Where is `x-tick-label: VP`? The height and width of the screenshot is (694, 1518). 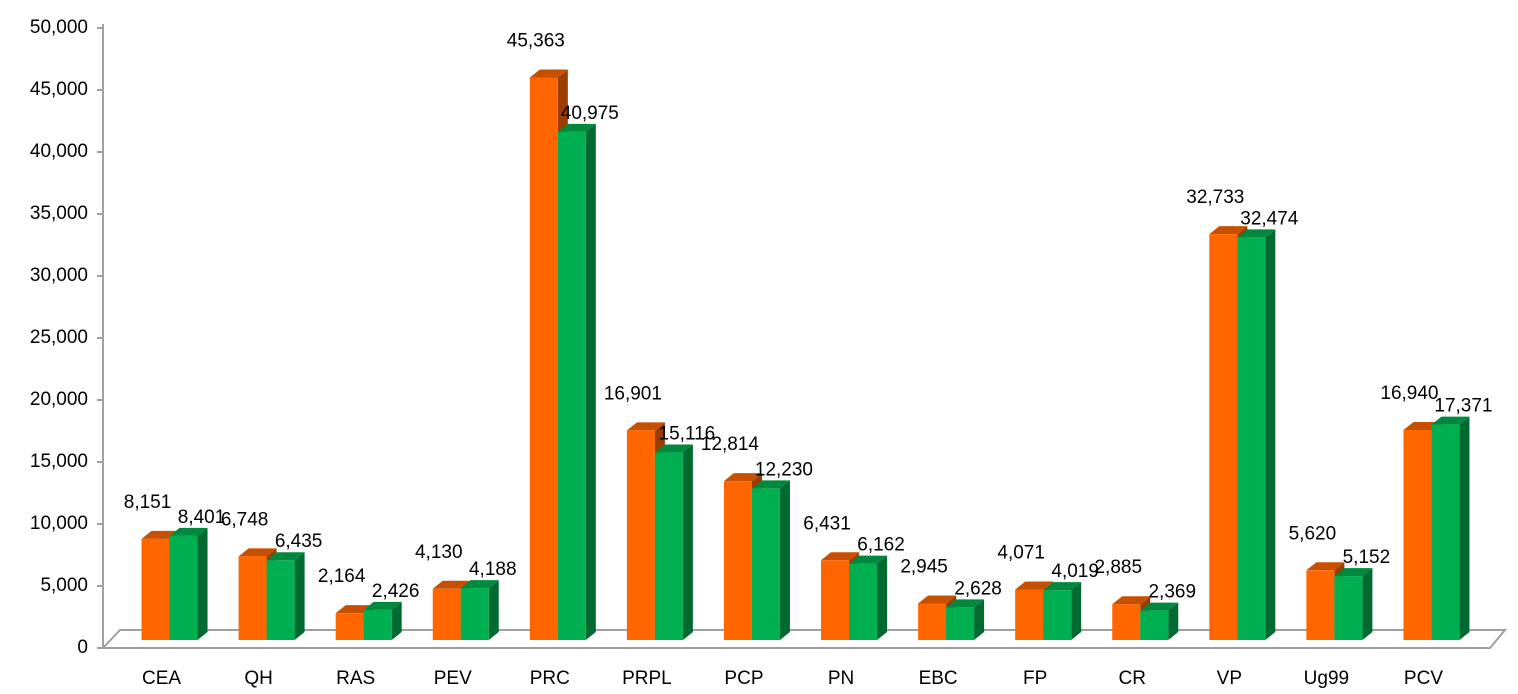 x-tick-label: VP is located at coordinates (1229, 678).